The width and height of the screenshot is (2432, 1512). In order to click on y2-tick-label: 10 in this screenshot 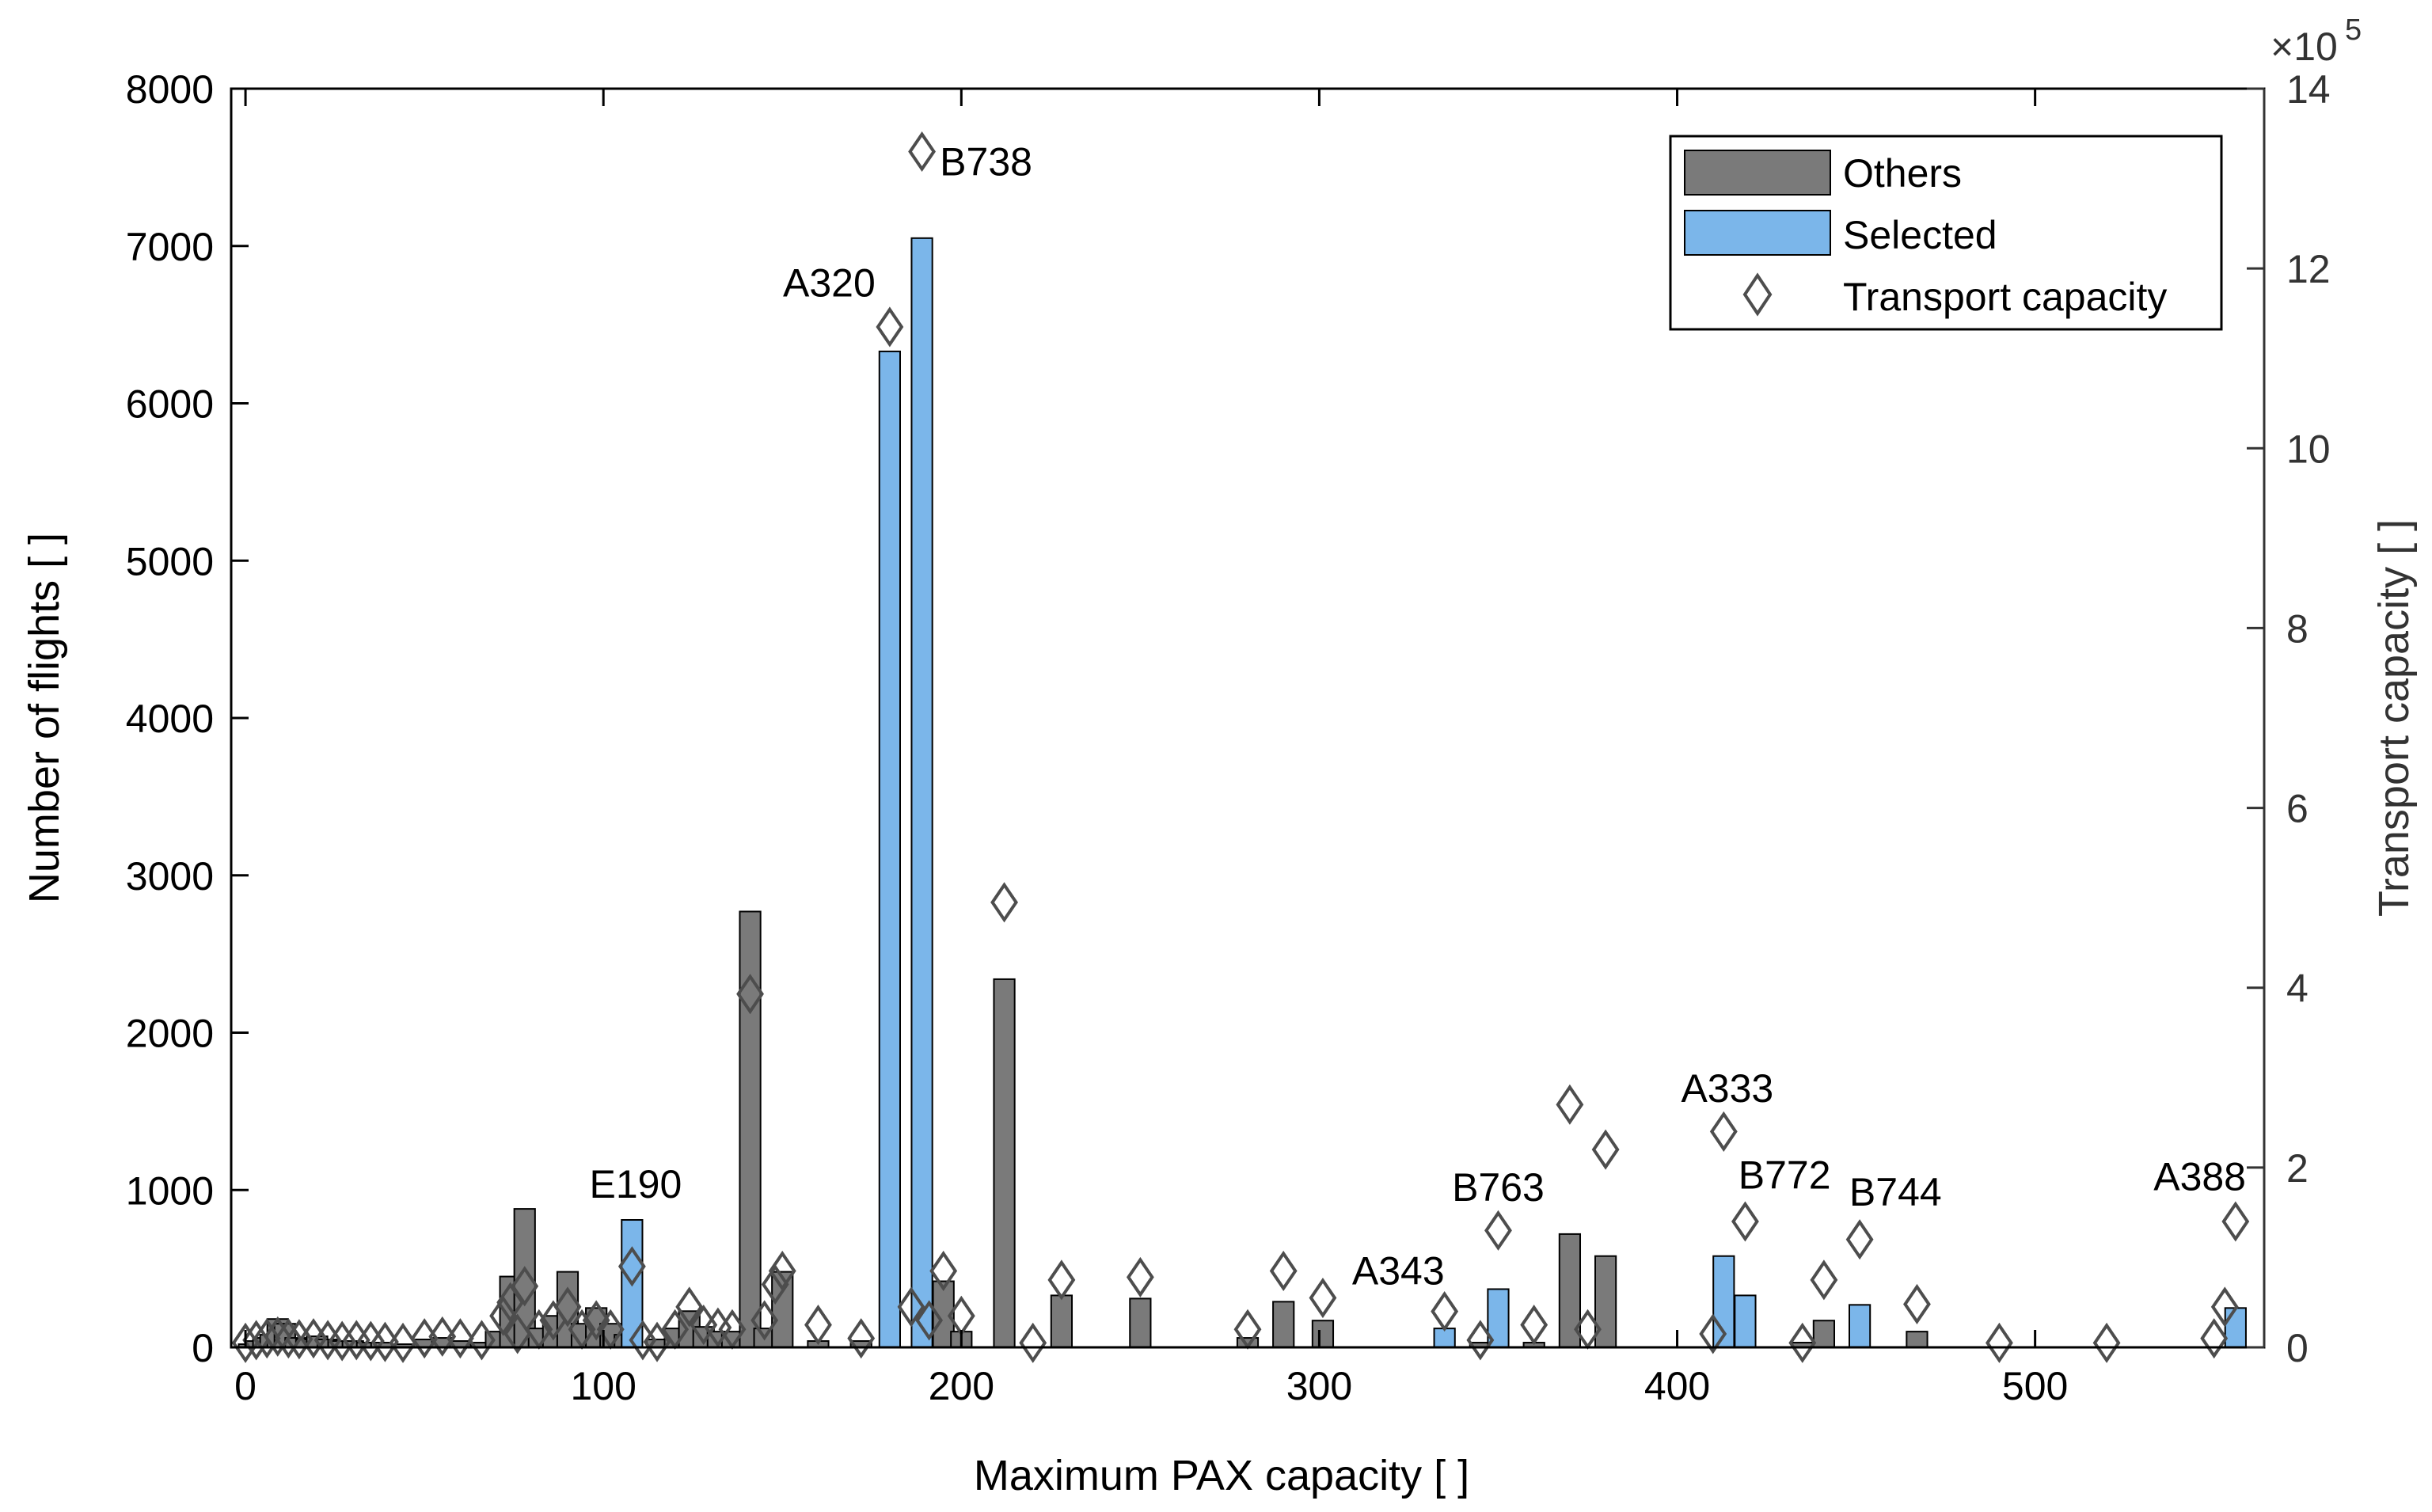, I will do `click(2308, 449)`.